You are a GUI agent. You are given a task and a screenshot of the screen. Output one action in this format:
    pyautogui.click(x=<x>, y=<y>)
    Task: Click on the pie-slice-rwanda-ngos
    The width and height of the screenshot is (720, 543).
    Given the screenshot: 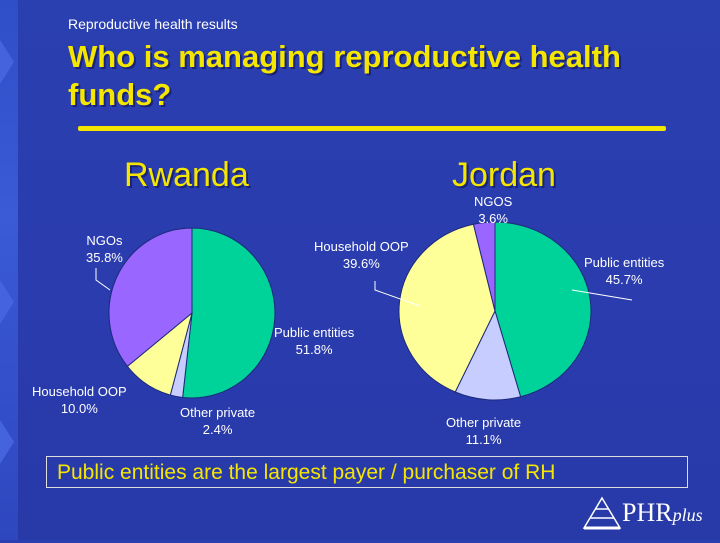 What is the action you would take?
    pyautogui.click(x=150, y=297)
    